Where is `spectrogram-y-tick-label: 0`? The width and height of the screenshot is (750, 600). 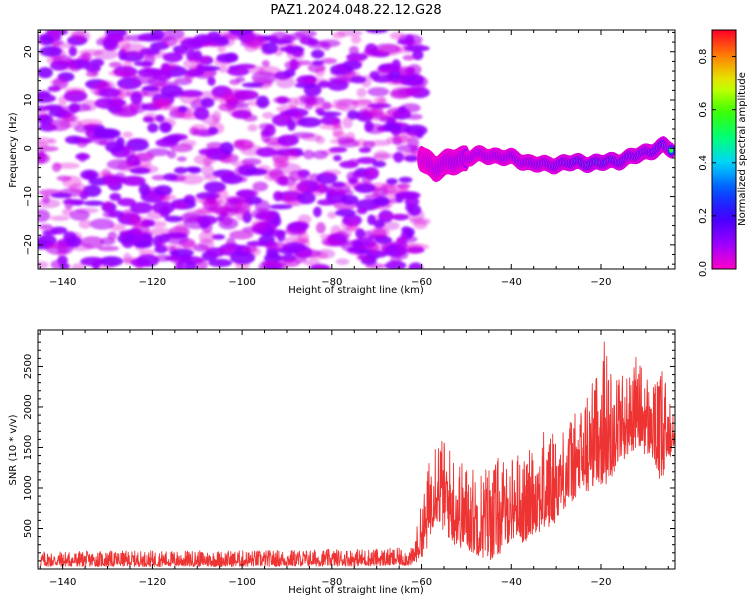
spectrogram-y-tick-label: 0 is located at coordinates (28, 148).